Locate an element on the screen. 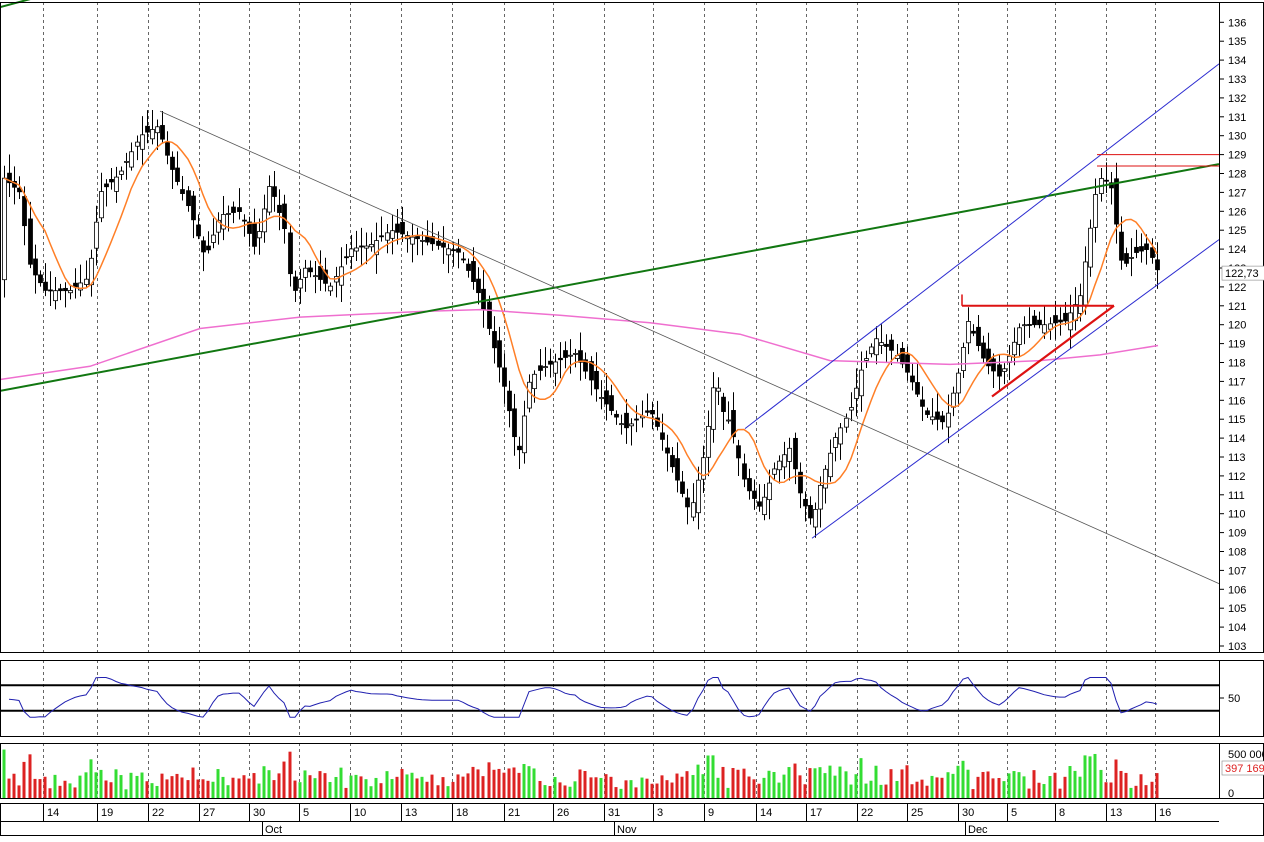 The height and width of the screenshot is (842, 1264). oscillator-panel is located at coordinates (609, 697).